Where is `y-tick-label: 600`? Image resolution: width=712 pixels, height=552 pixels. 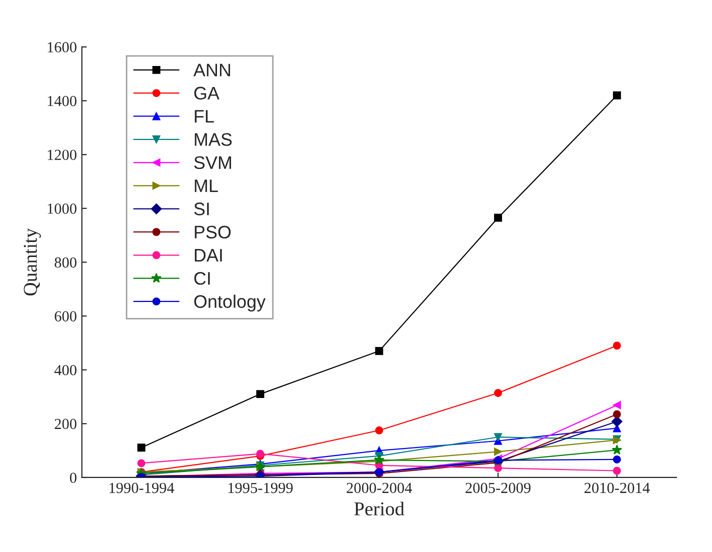 y-tick-label: 600 is located at coordinates (65, 316).